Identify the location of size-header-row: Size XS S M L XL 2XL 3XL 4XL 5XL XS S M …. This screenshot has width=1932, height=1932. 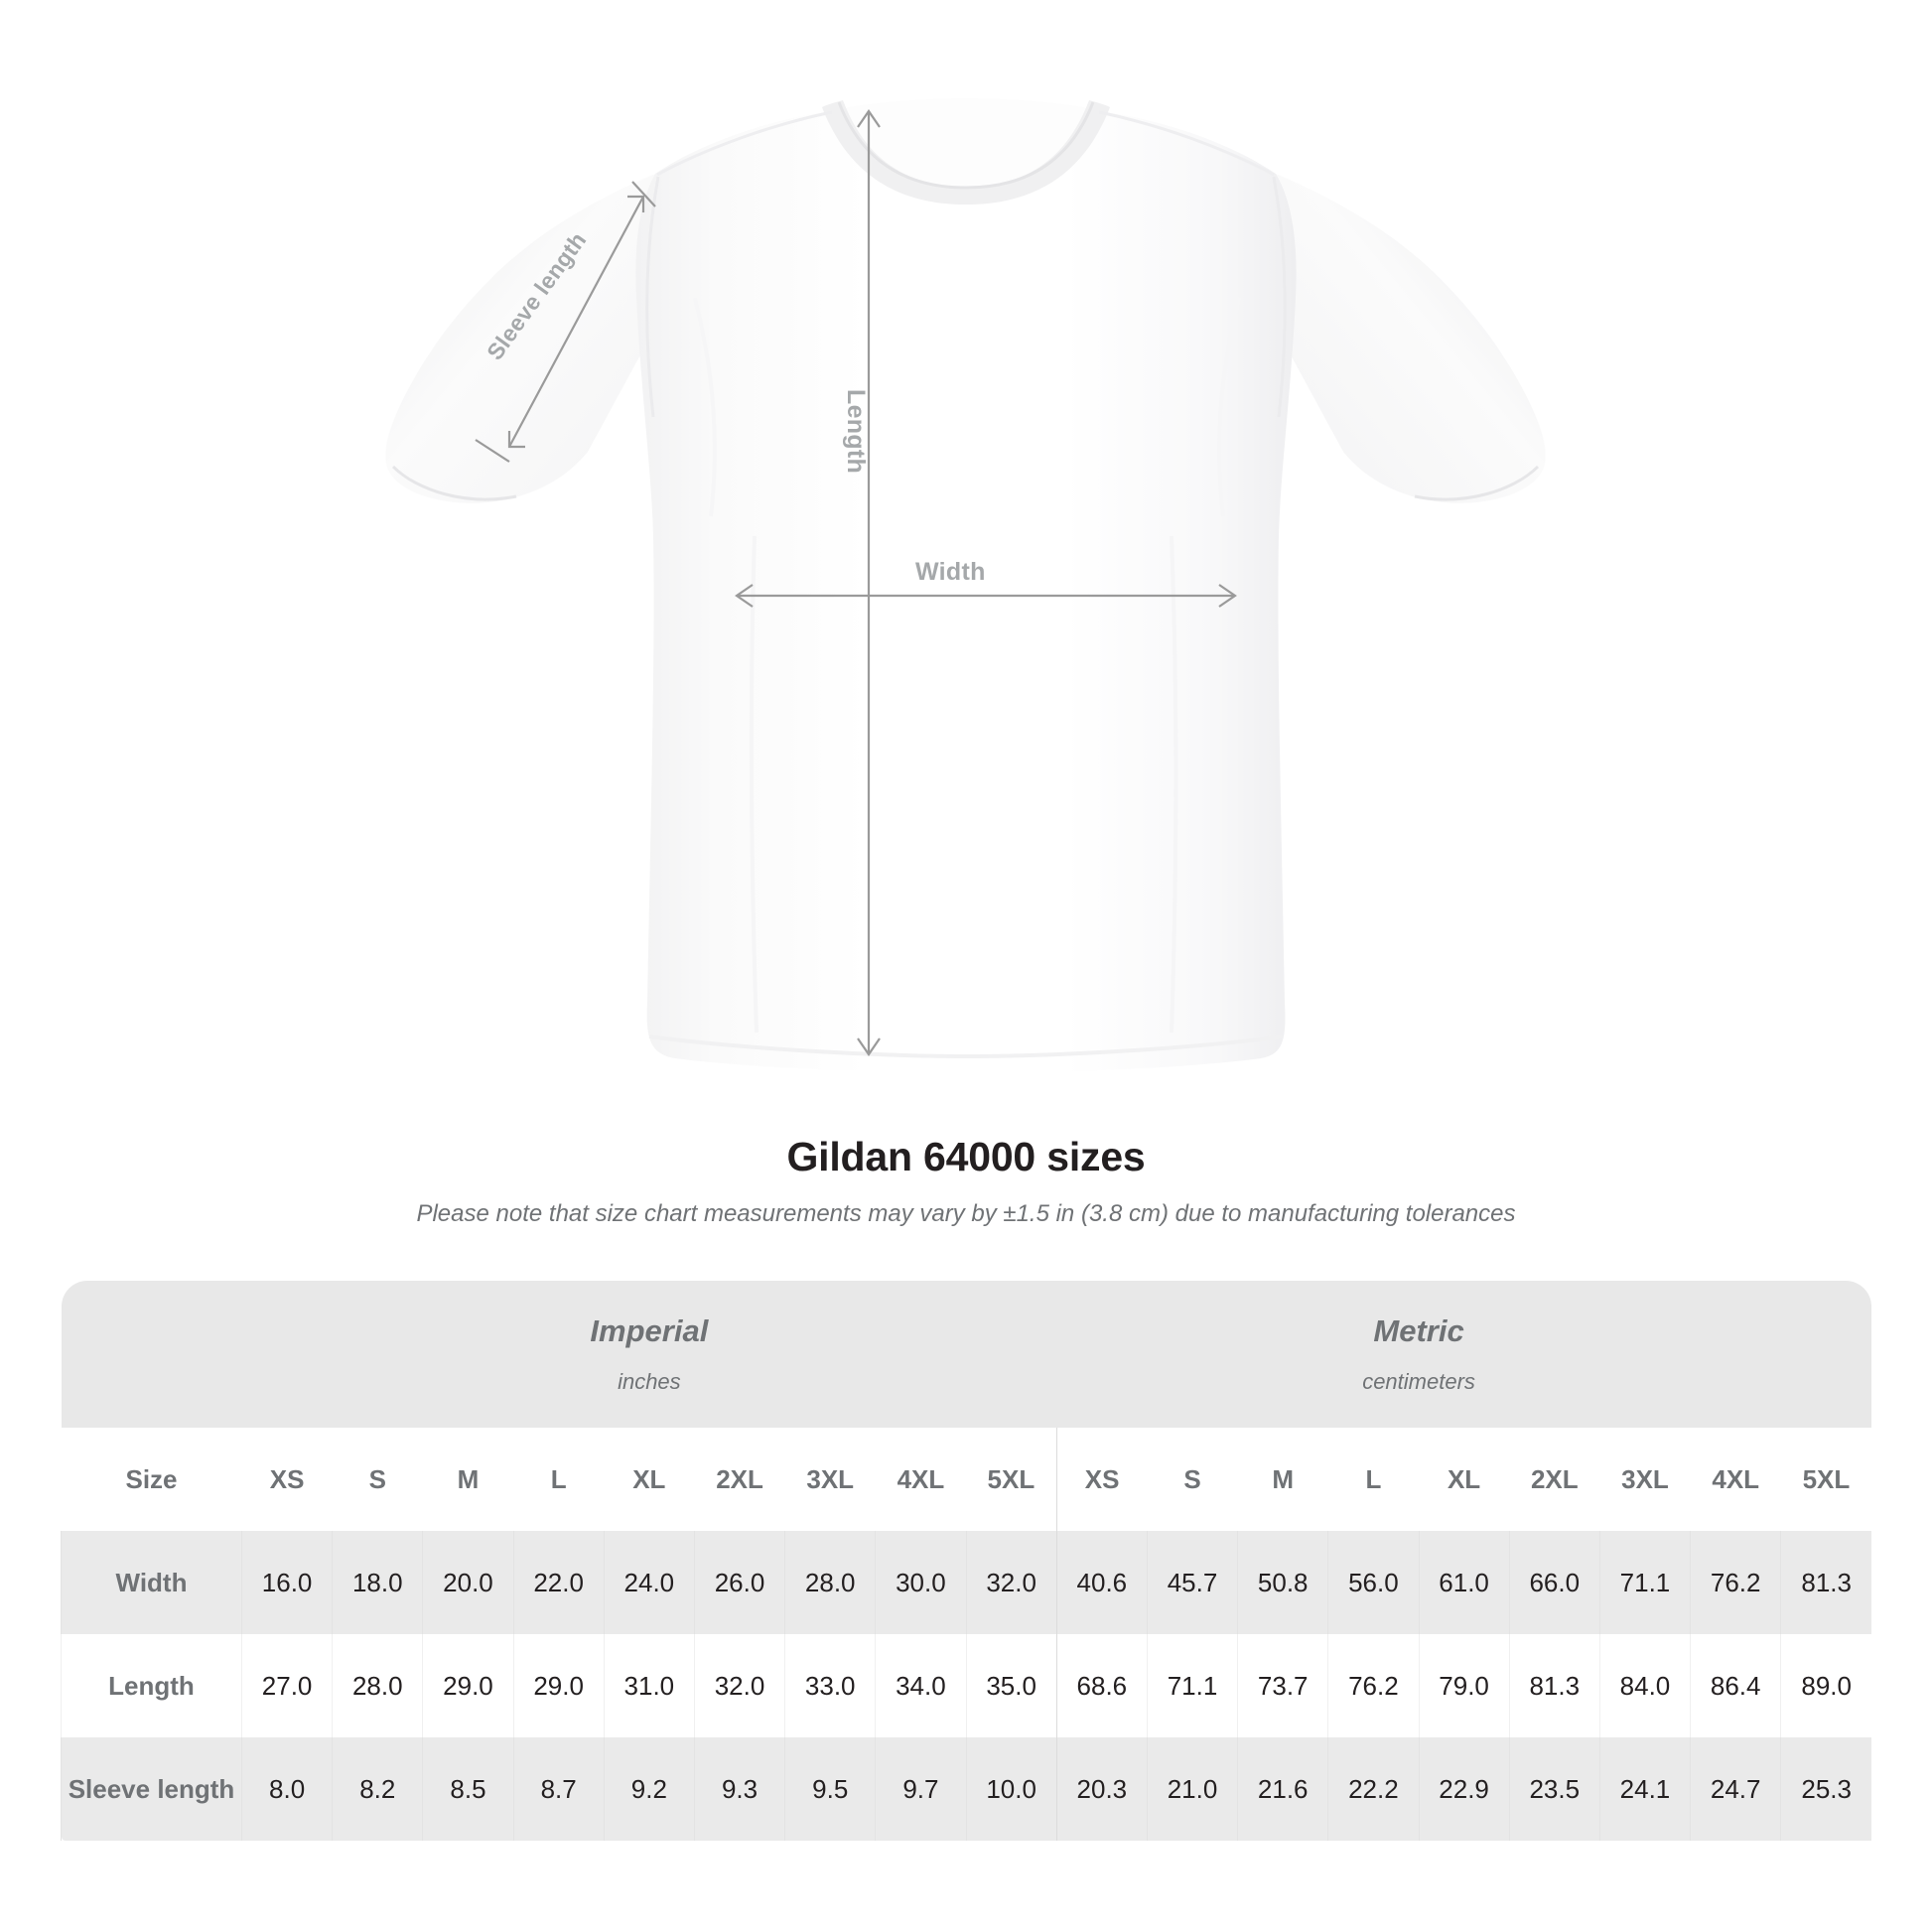
(967, 1480).